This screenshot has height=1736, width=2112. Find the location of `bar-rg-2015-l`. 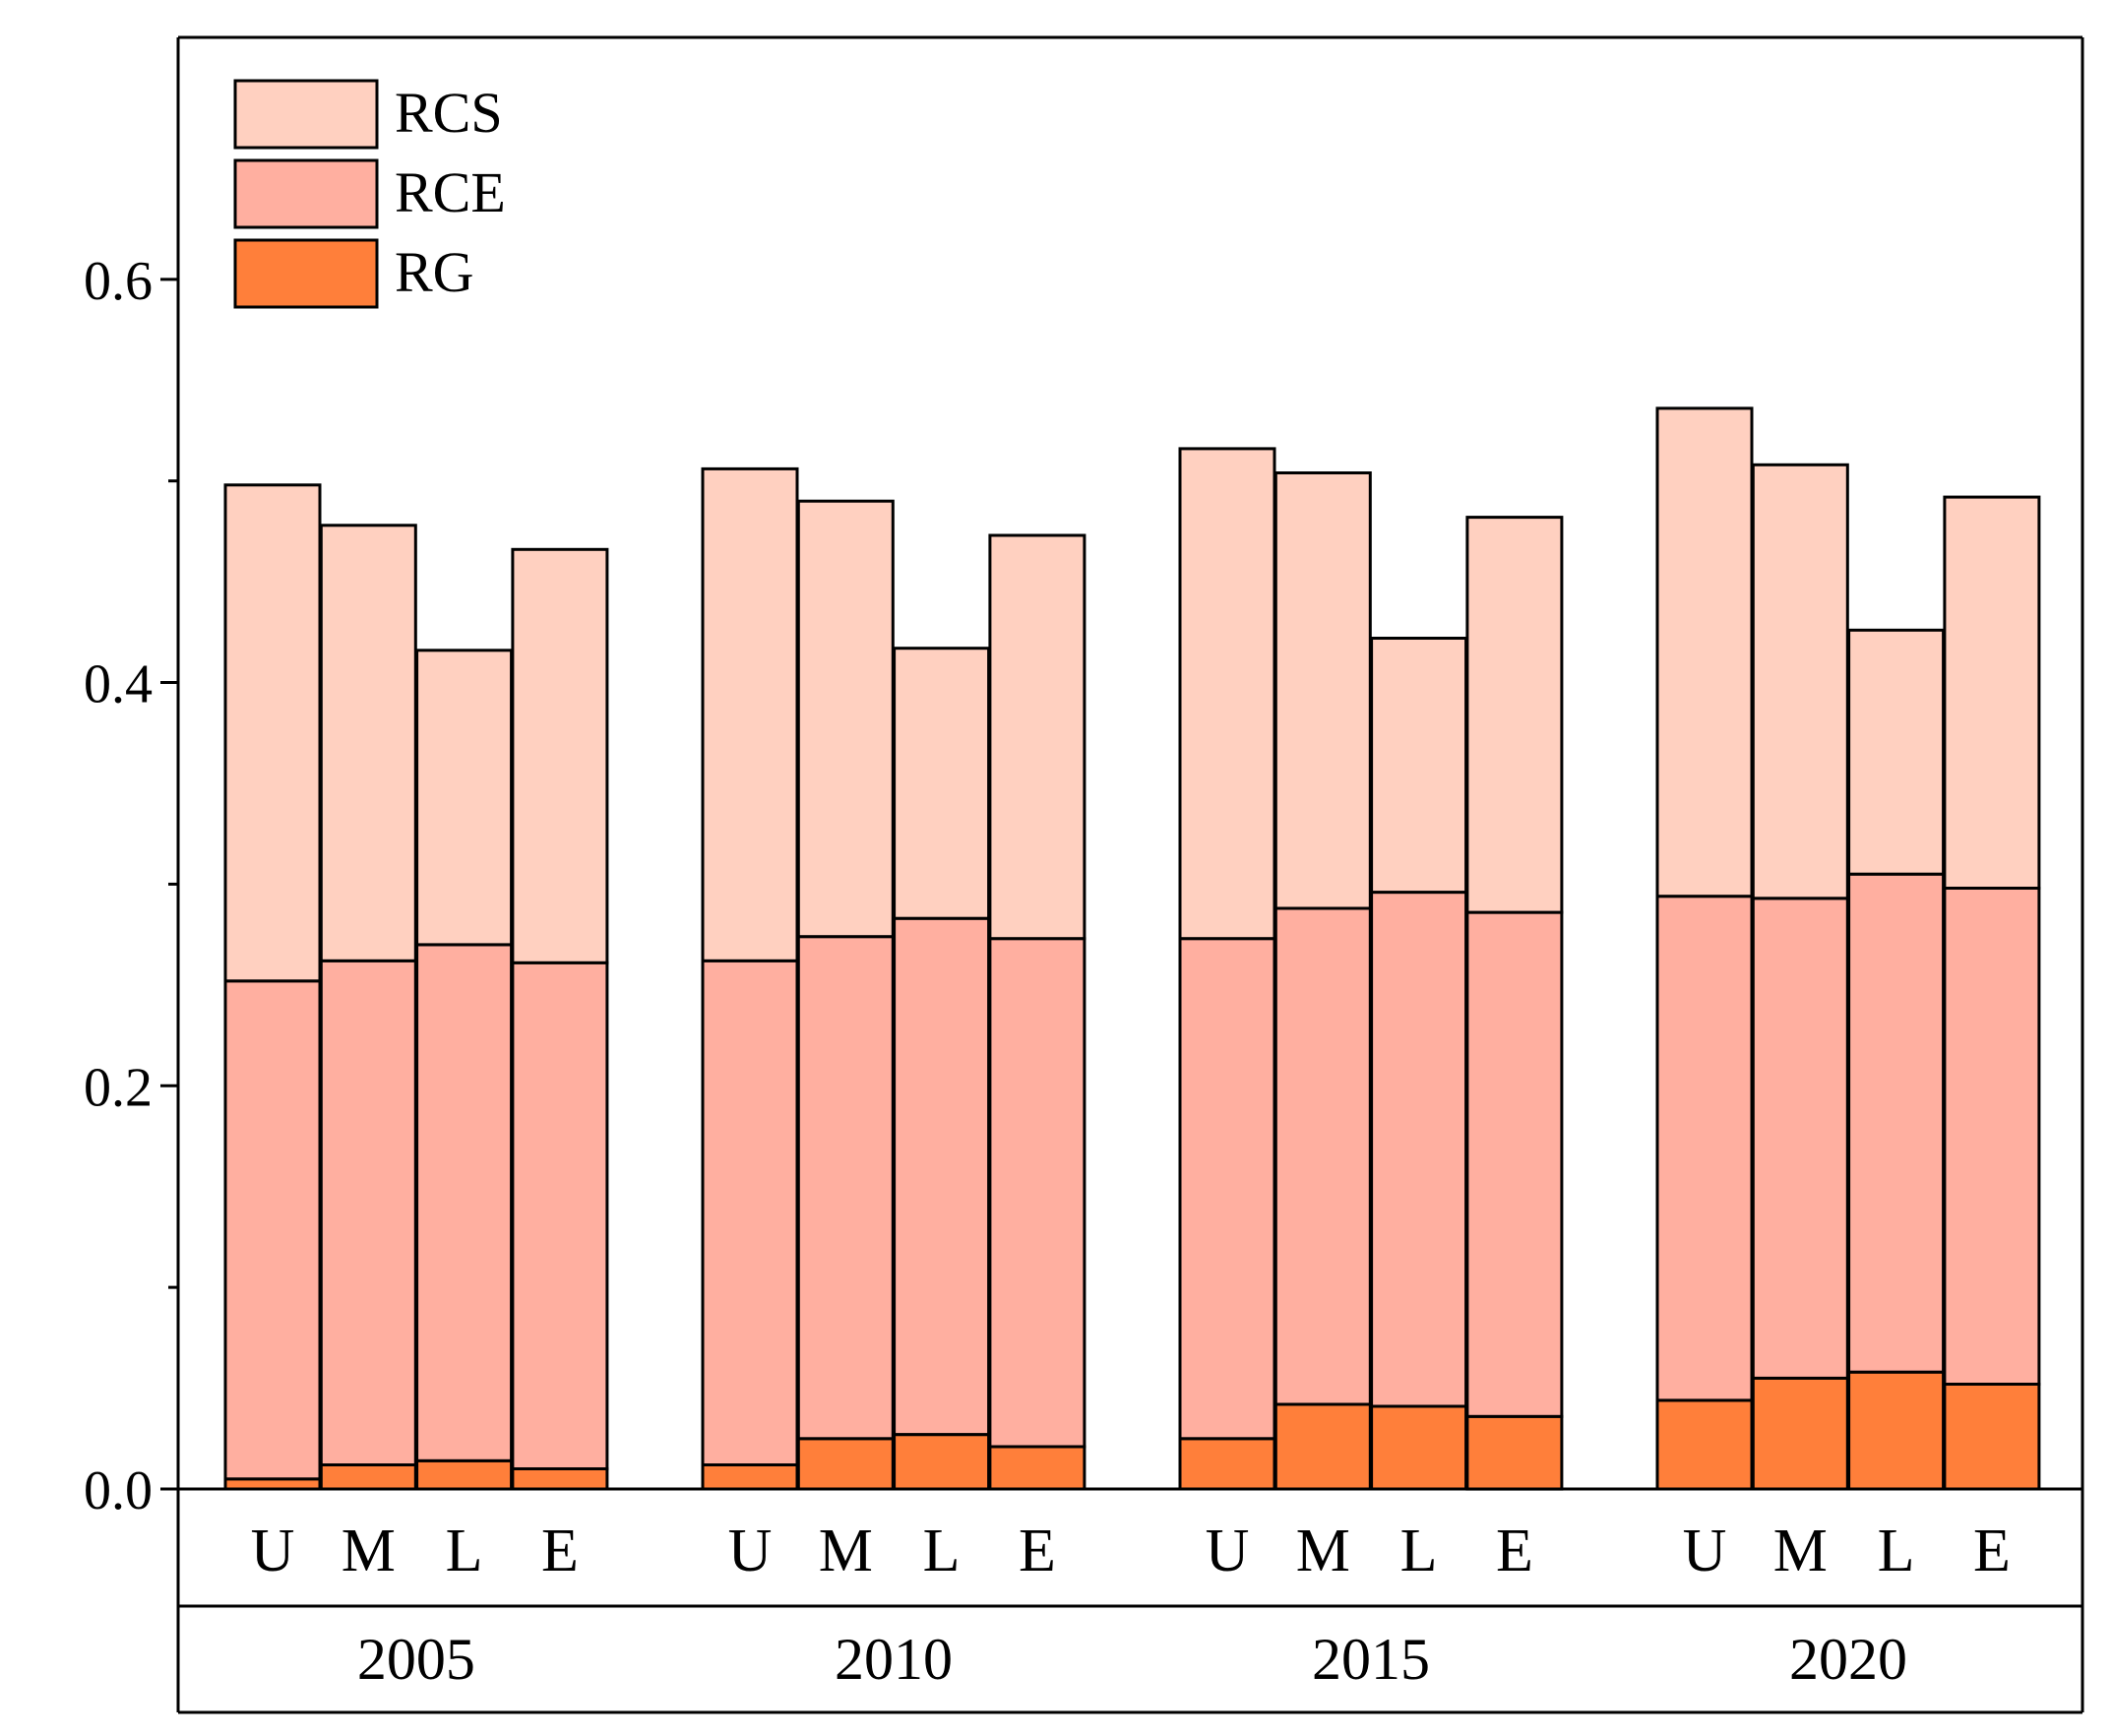

bar-rg-2015-l is located at coordinates (1419, 1447).